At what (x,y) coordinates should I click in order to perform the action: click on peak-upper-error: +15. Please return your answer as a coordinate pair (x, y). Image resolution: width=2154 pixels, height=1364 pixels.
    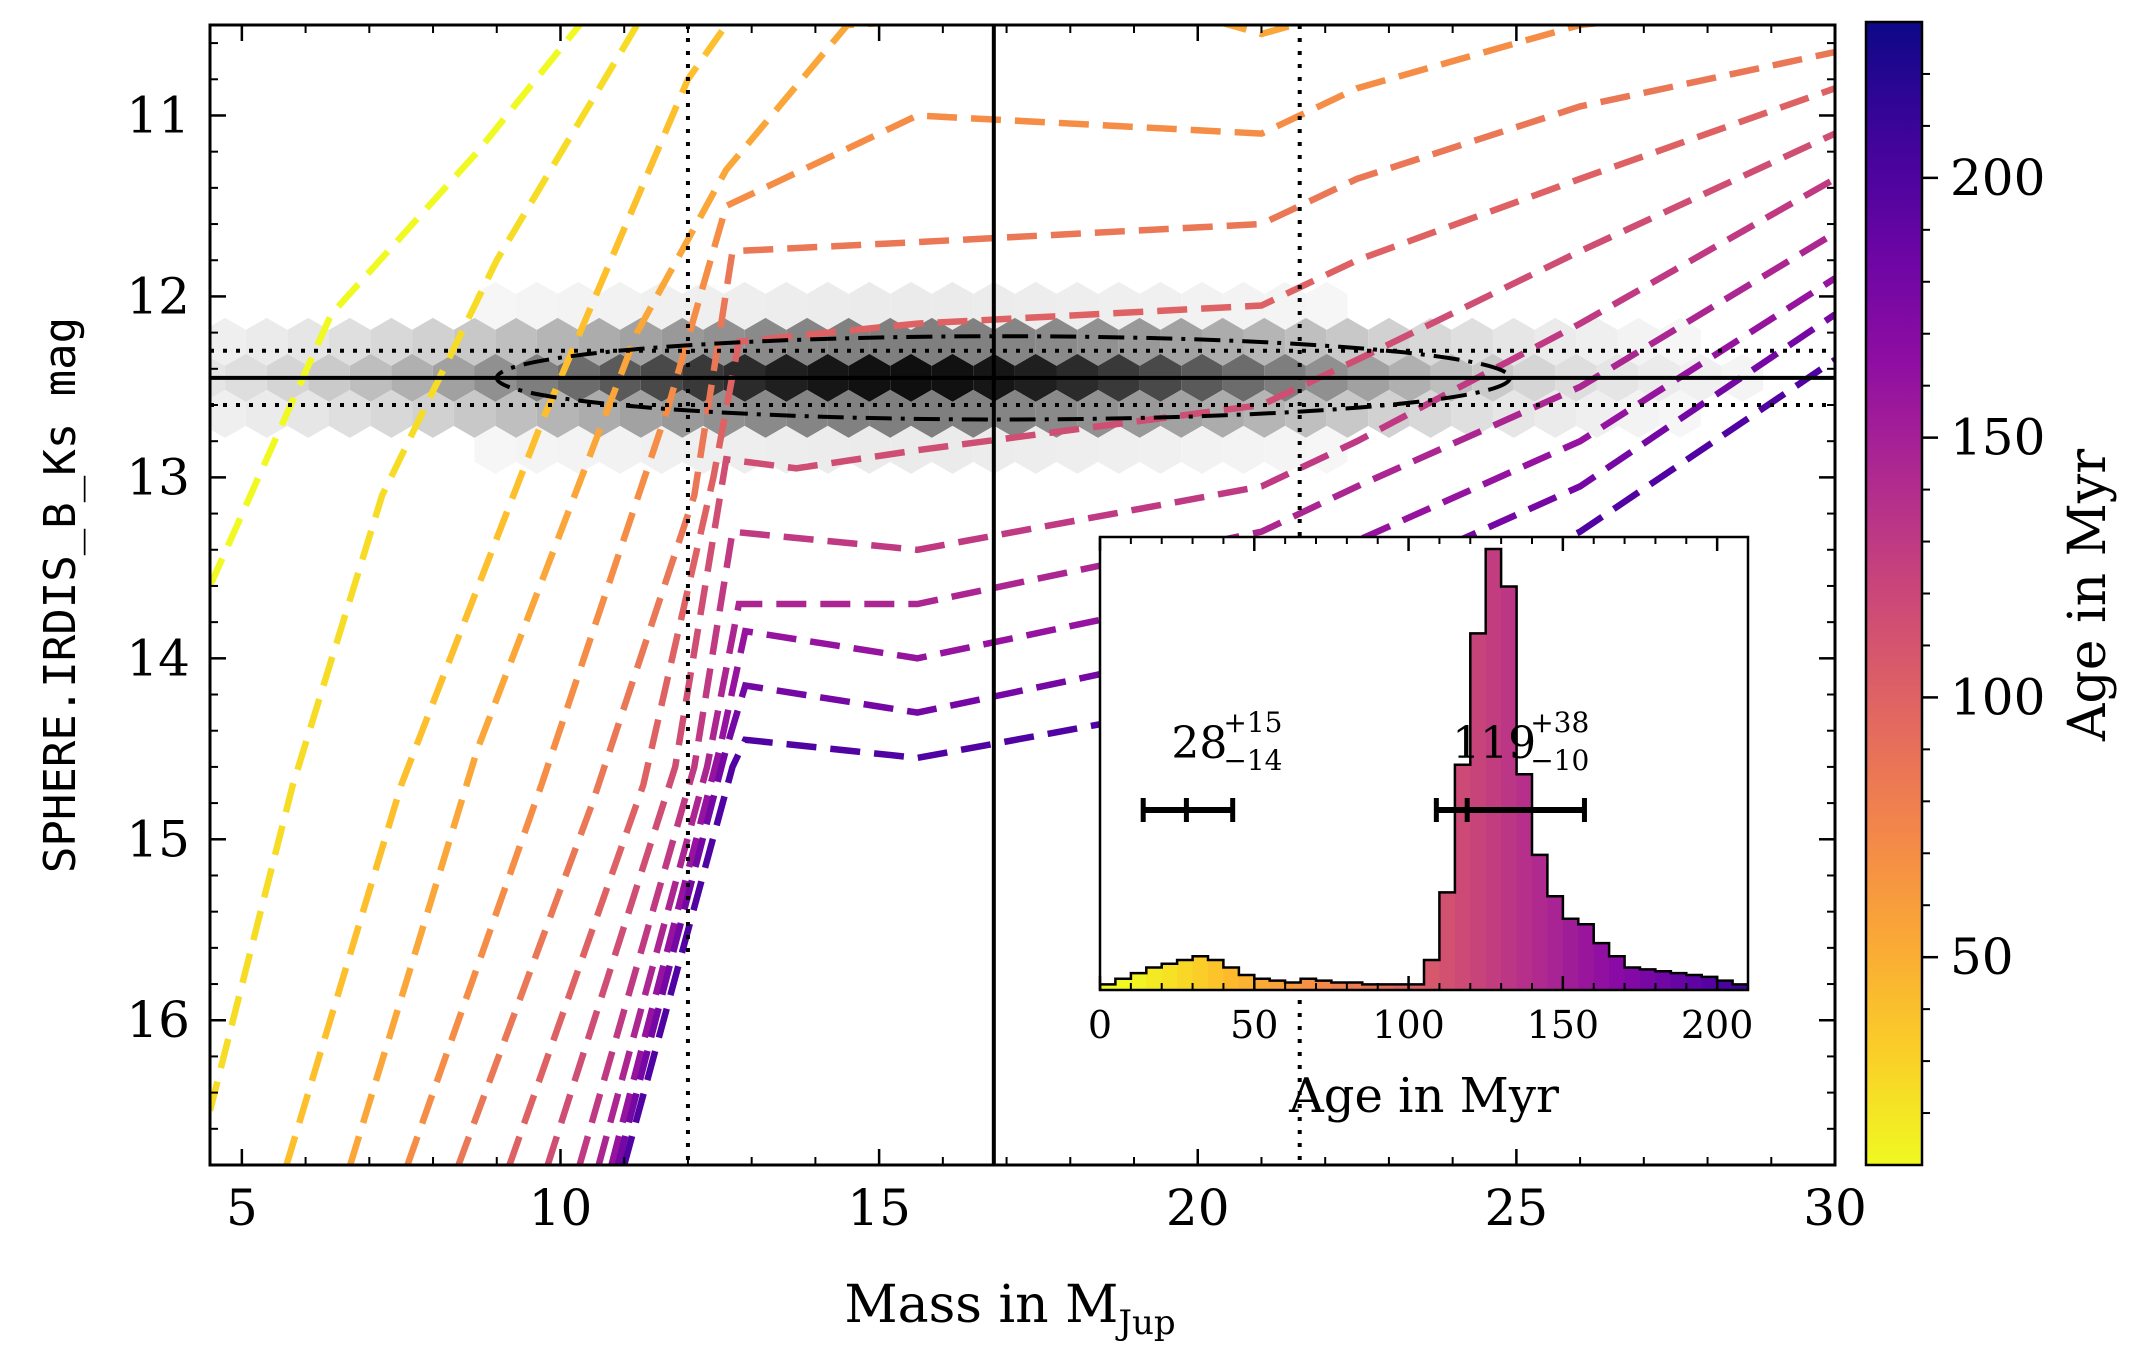
    Looking at the image, I should click on (1252, 722).